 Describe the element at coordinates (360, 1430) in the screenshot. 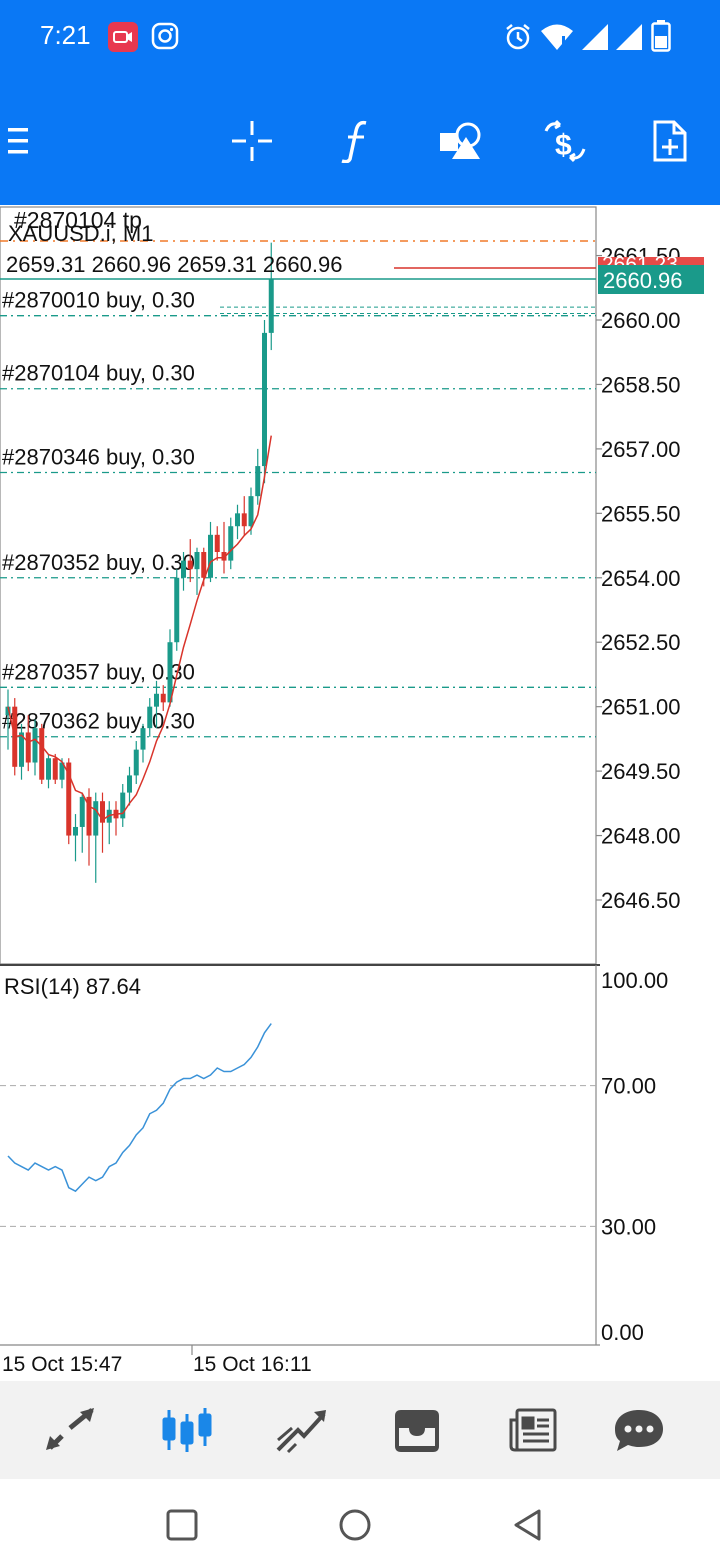

I see `bottom-navigation` at that location.